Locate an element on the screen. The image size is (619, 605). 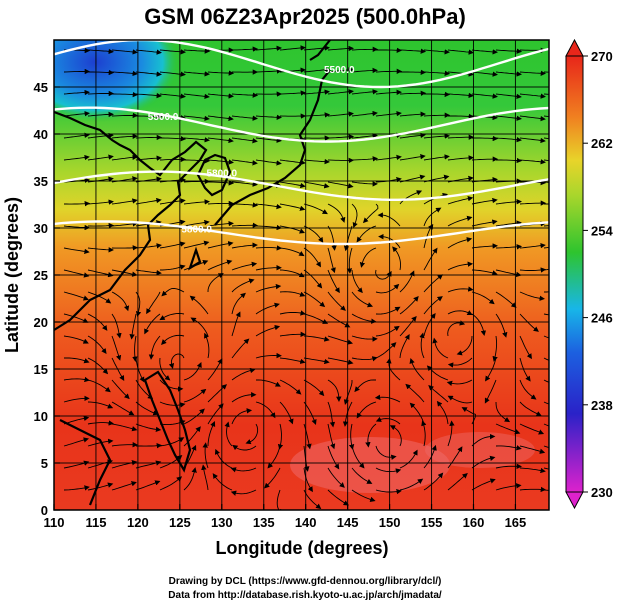
x-tick-label: 130 is located at coordinates (222, 522).